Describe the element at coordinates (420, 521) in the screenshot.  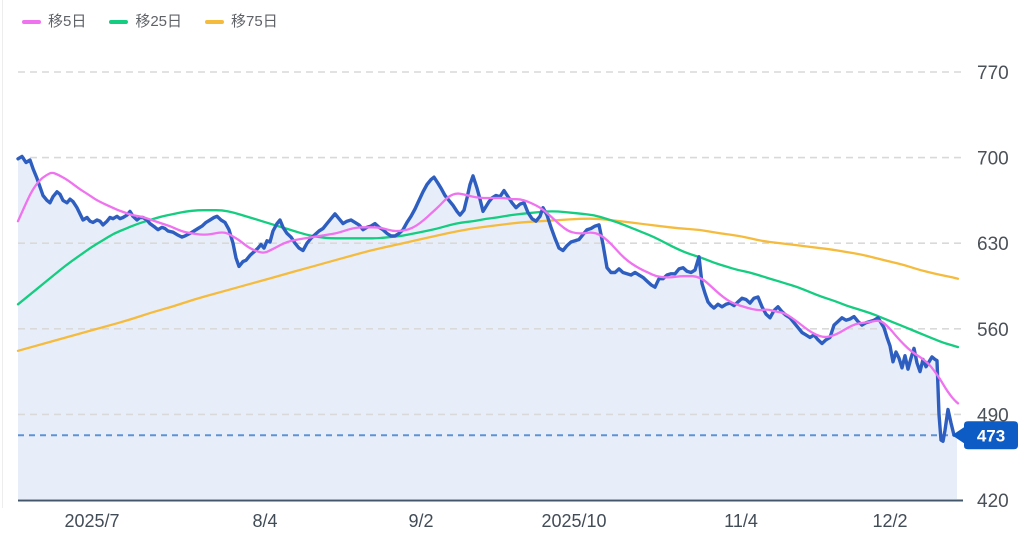
I see `x-axis-label-9/2: 9/2` at that location.